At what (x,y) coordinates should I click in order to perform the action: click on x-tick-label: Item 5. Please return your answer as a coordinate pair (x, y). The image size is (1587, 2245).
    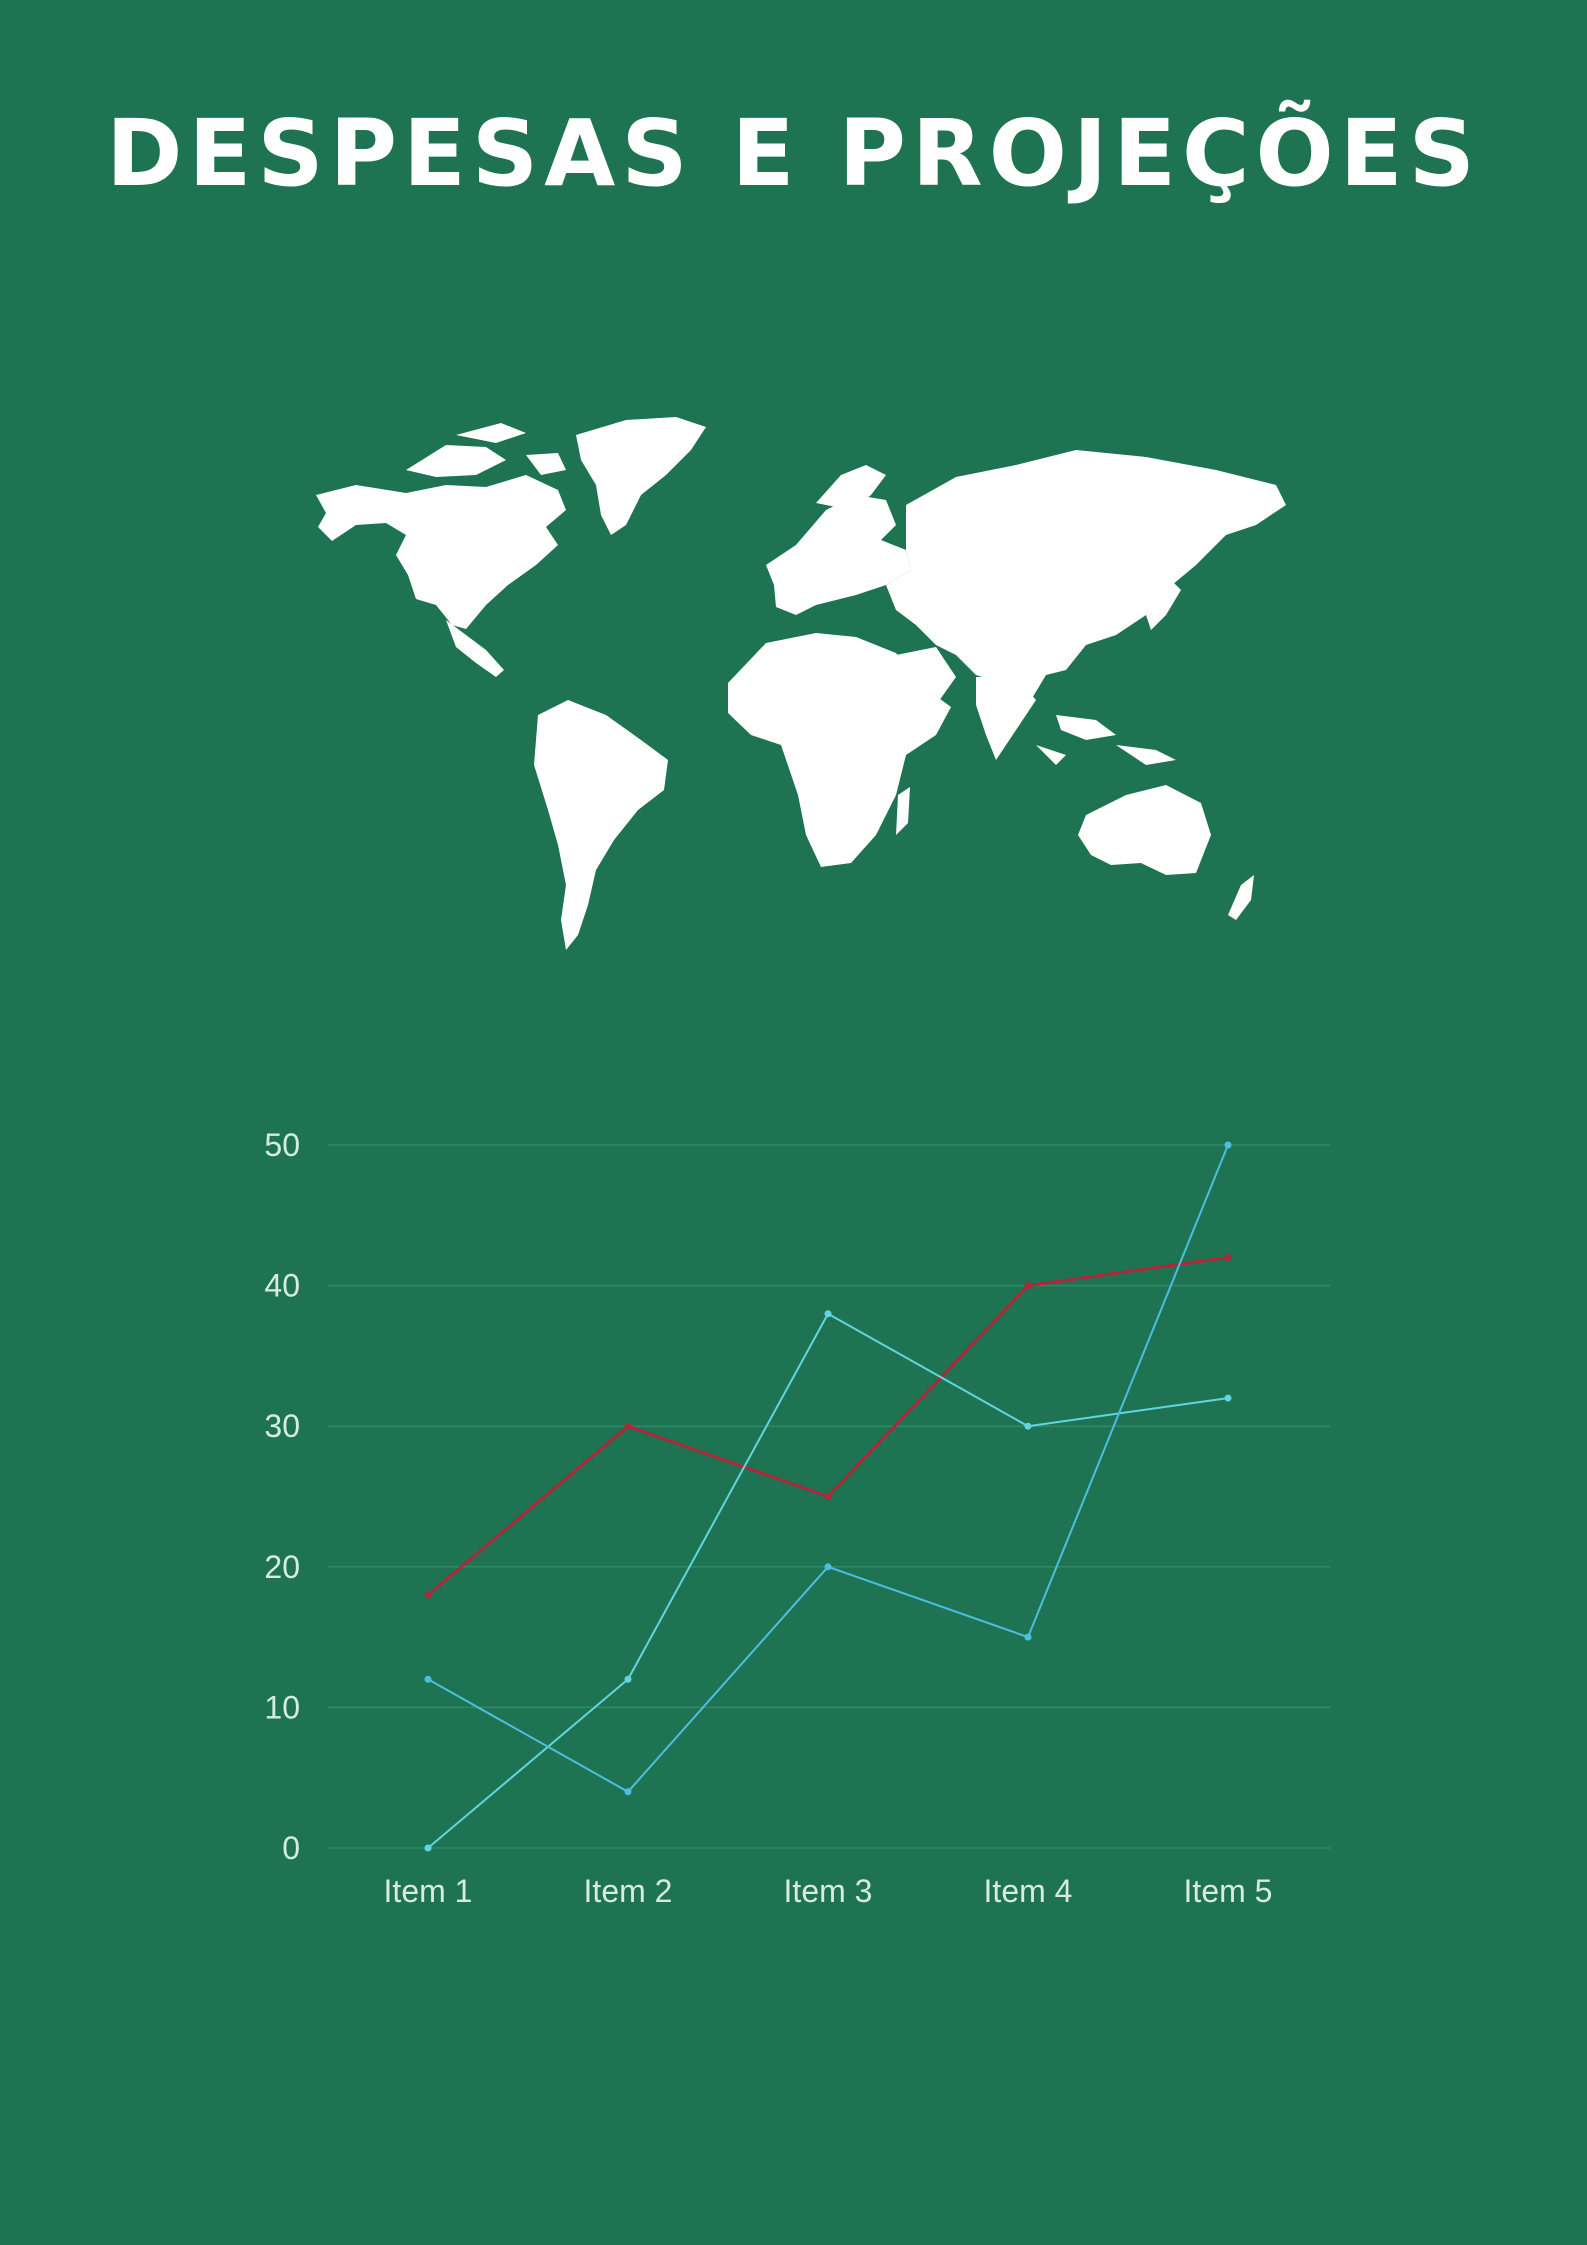
    Looking at the image, I should click on (1228, 1891).